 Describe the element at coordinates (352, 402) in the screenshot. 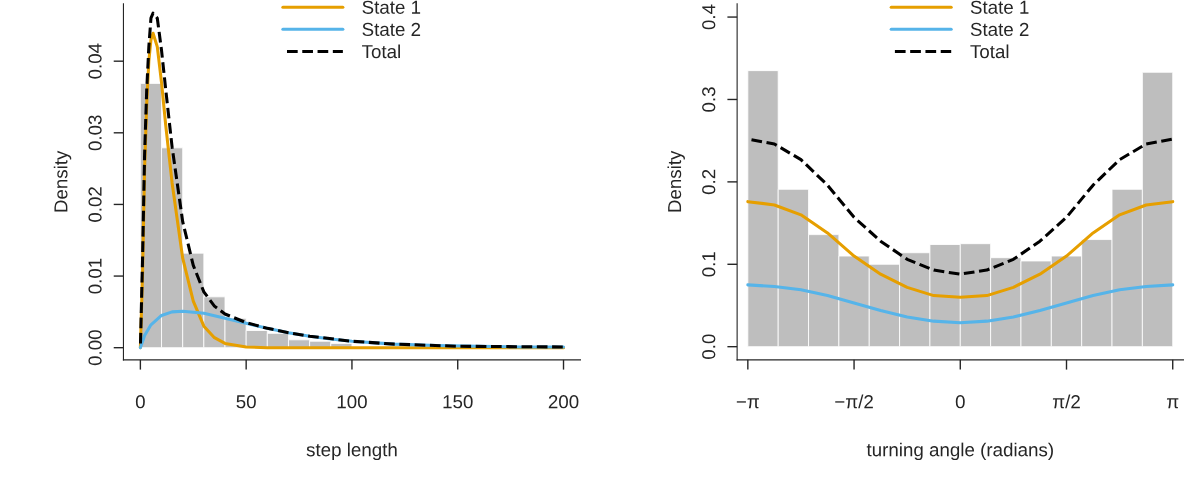

I see `x-tick-label: 100` at that location.